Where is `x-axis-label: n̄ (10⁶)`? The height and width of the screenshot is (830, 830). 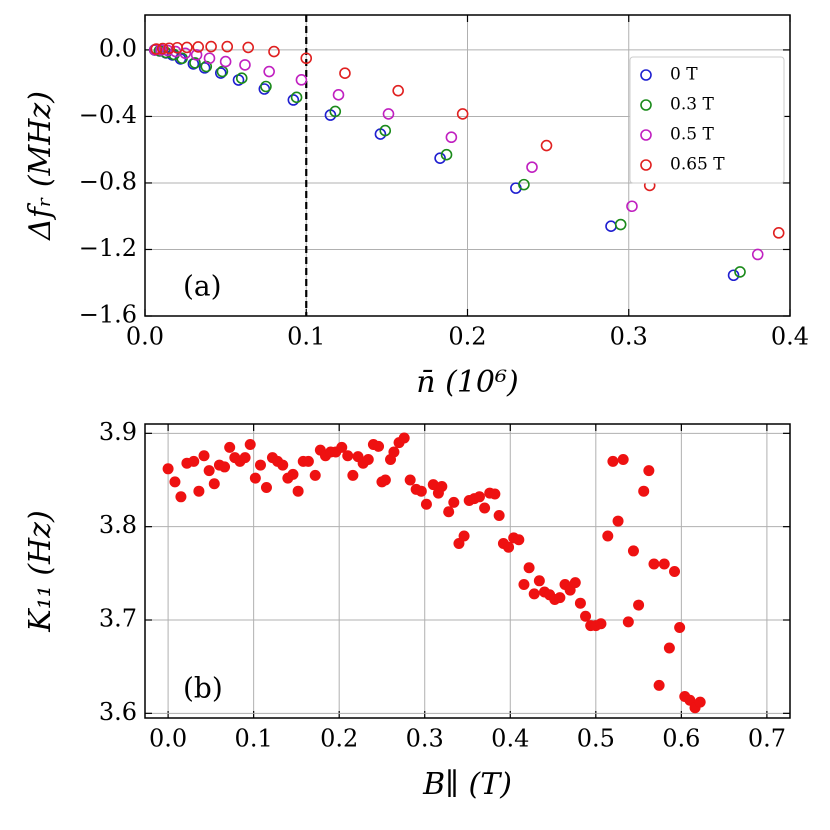
x-axis-label: n̄ (10⁶) is located at coordinates (467, 382).